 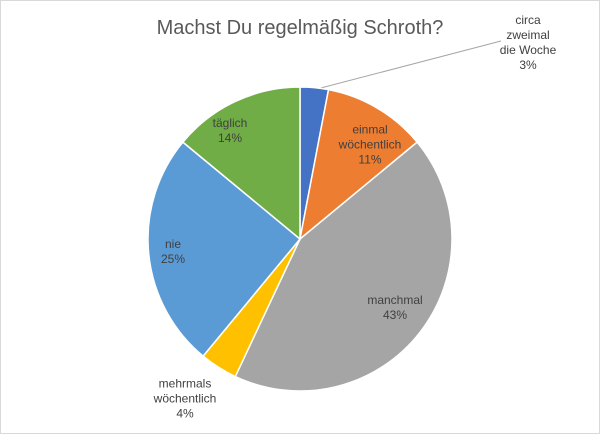 I want to click on data-label: mehrmals wöchentlich 4%, so click(x=185, y=399).